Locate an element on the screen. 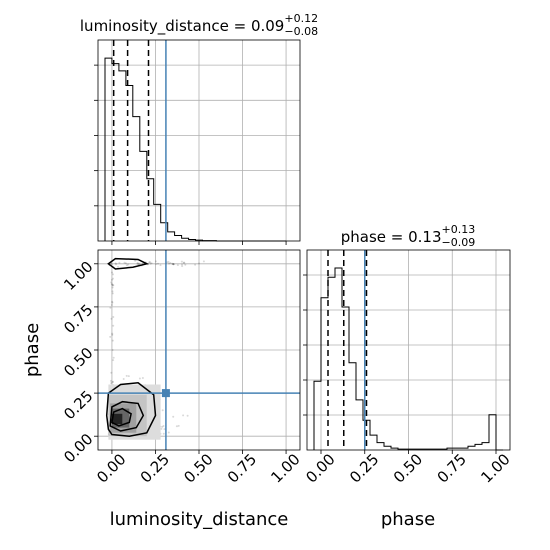 The height and width of the screenshot is (550, 550). joint-truth-marker is located at coordinates (165, 393).